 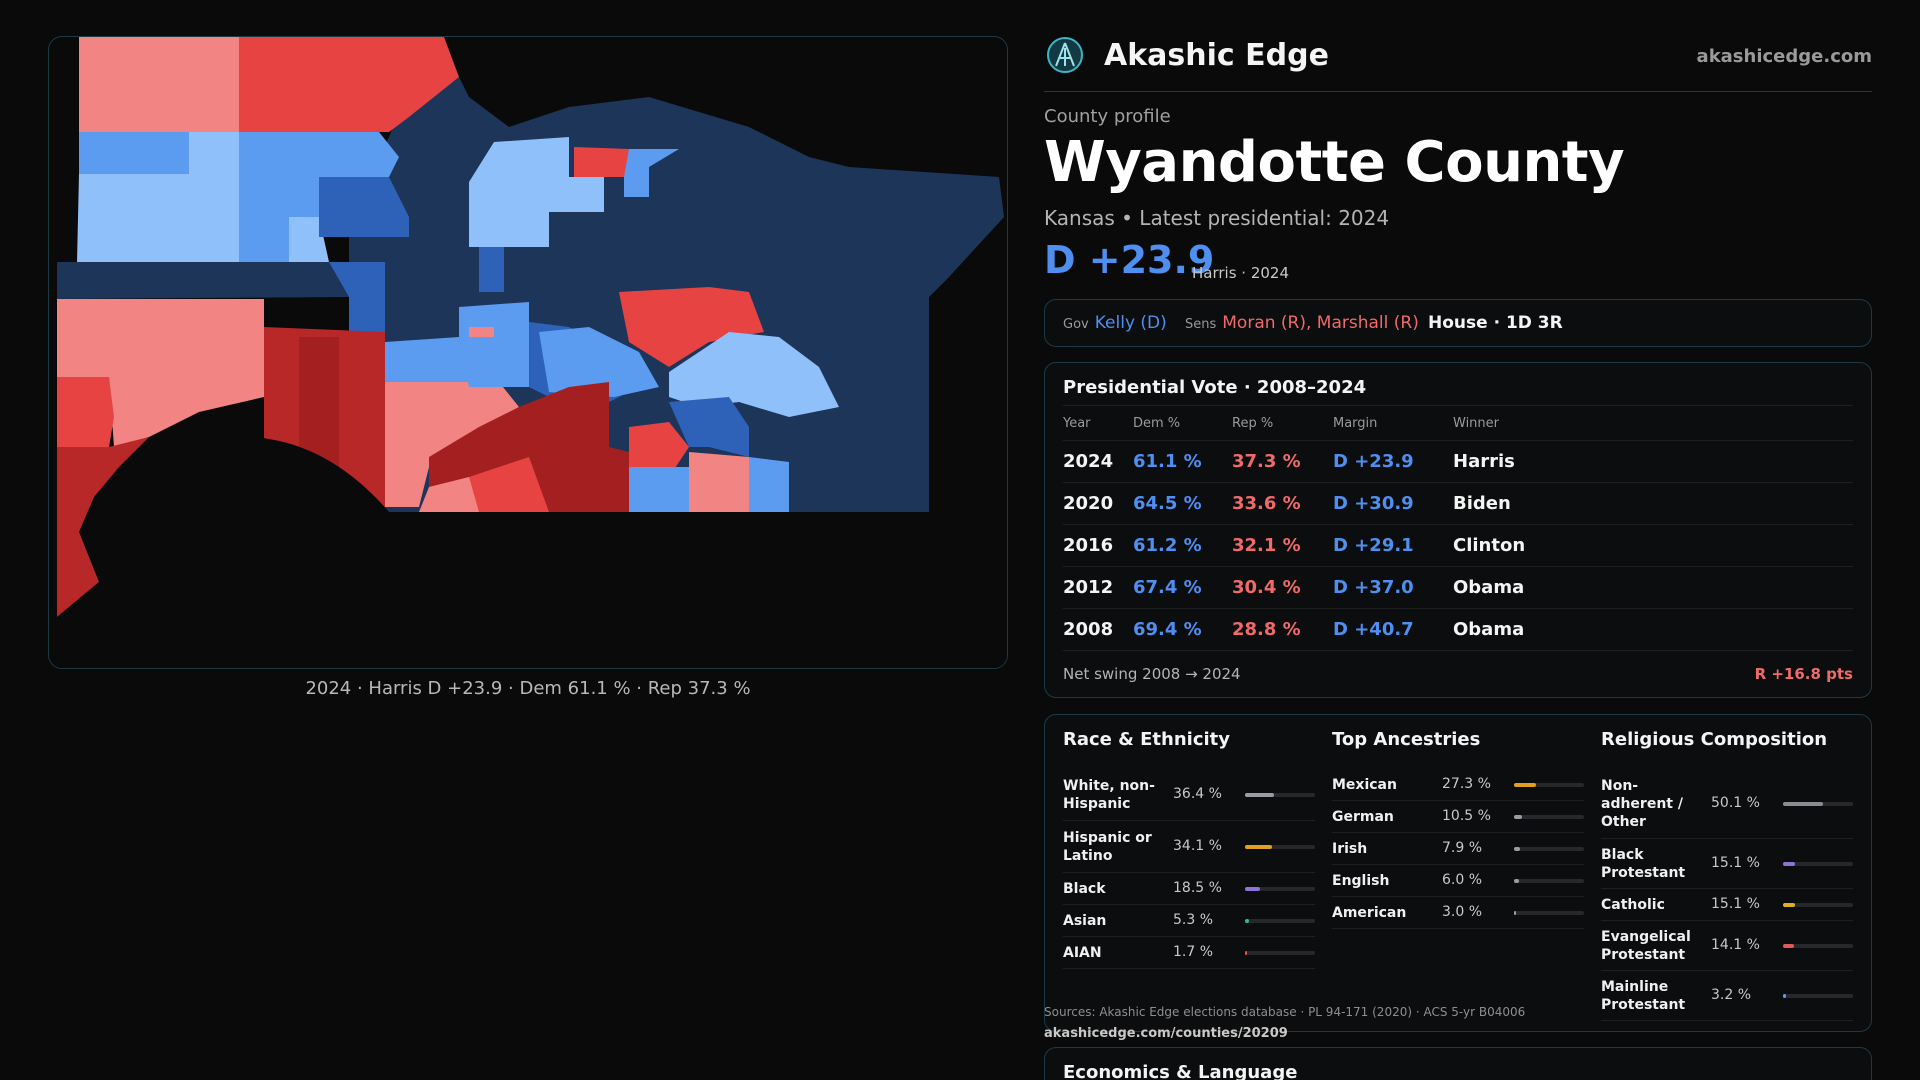 What do you see at coordinates (1241, 273) in the screenshot?
I see `margin-note: Harris · 2024` at bounding box center [1241, 273].